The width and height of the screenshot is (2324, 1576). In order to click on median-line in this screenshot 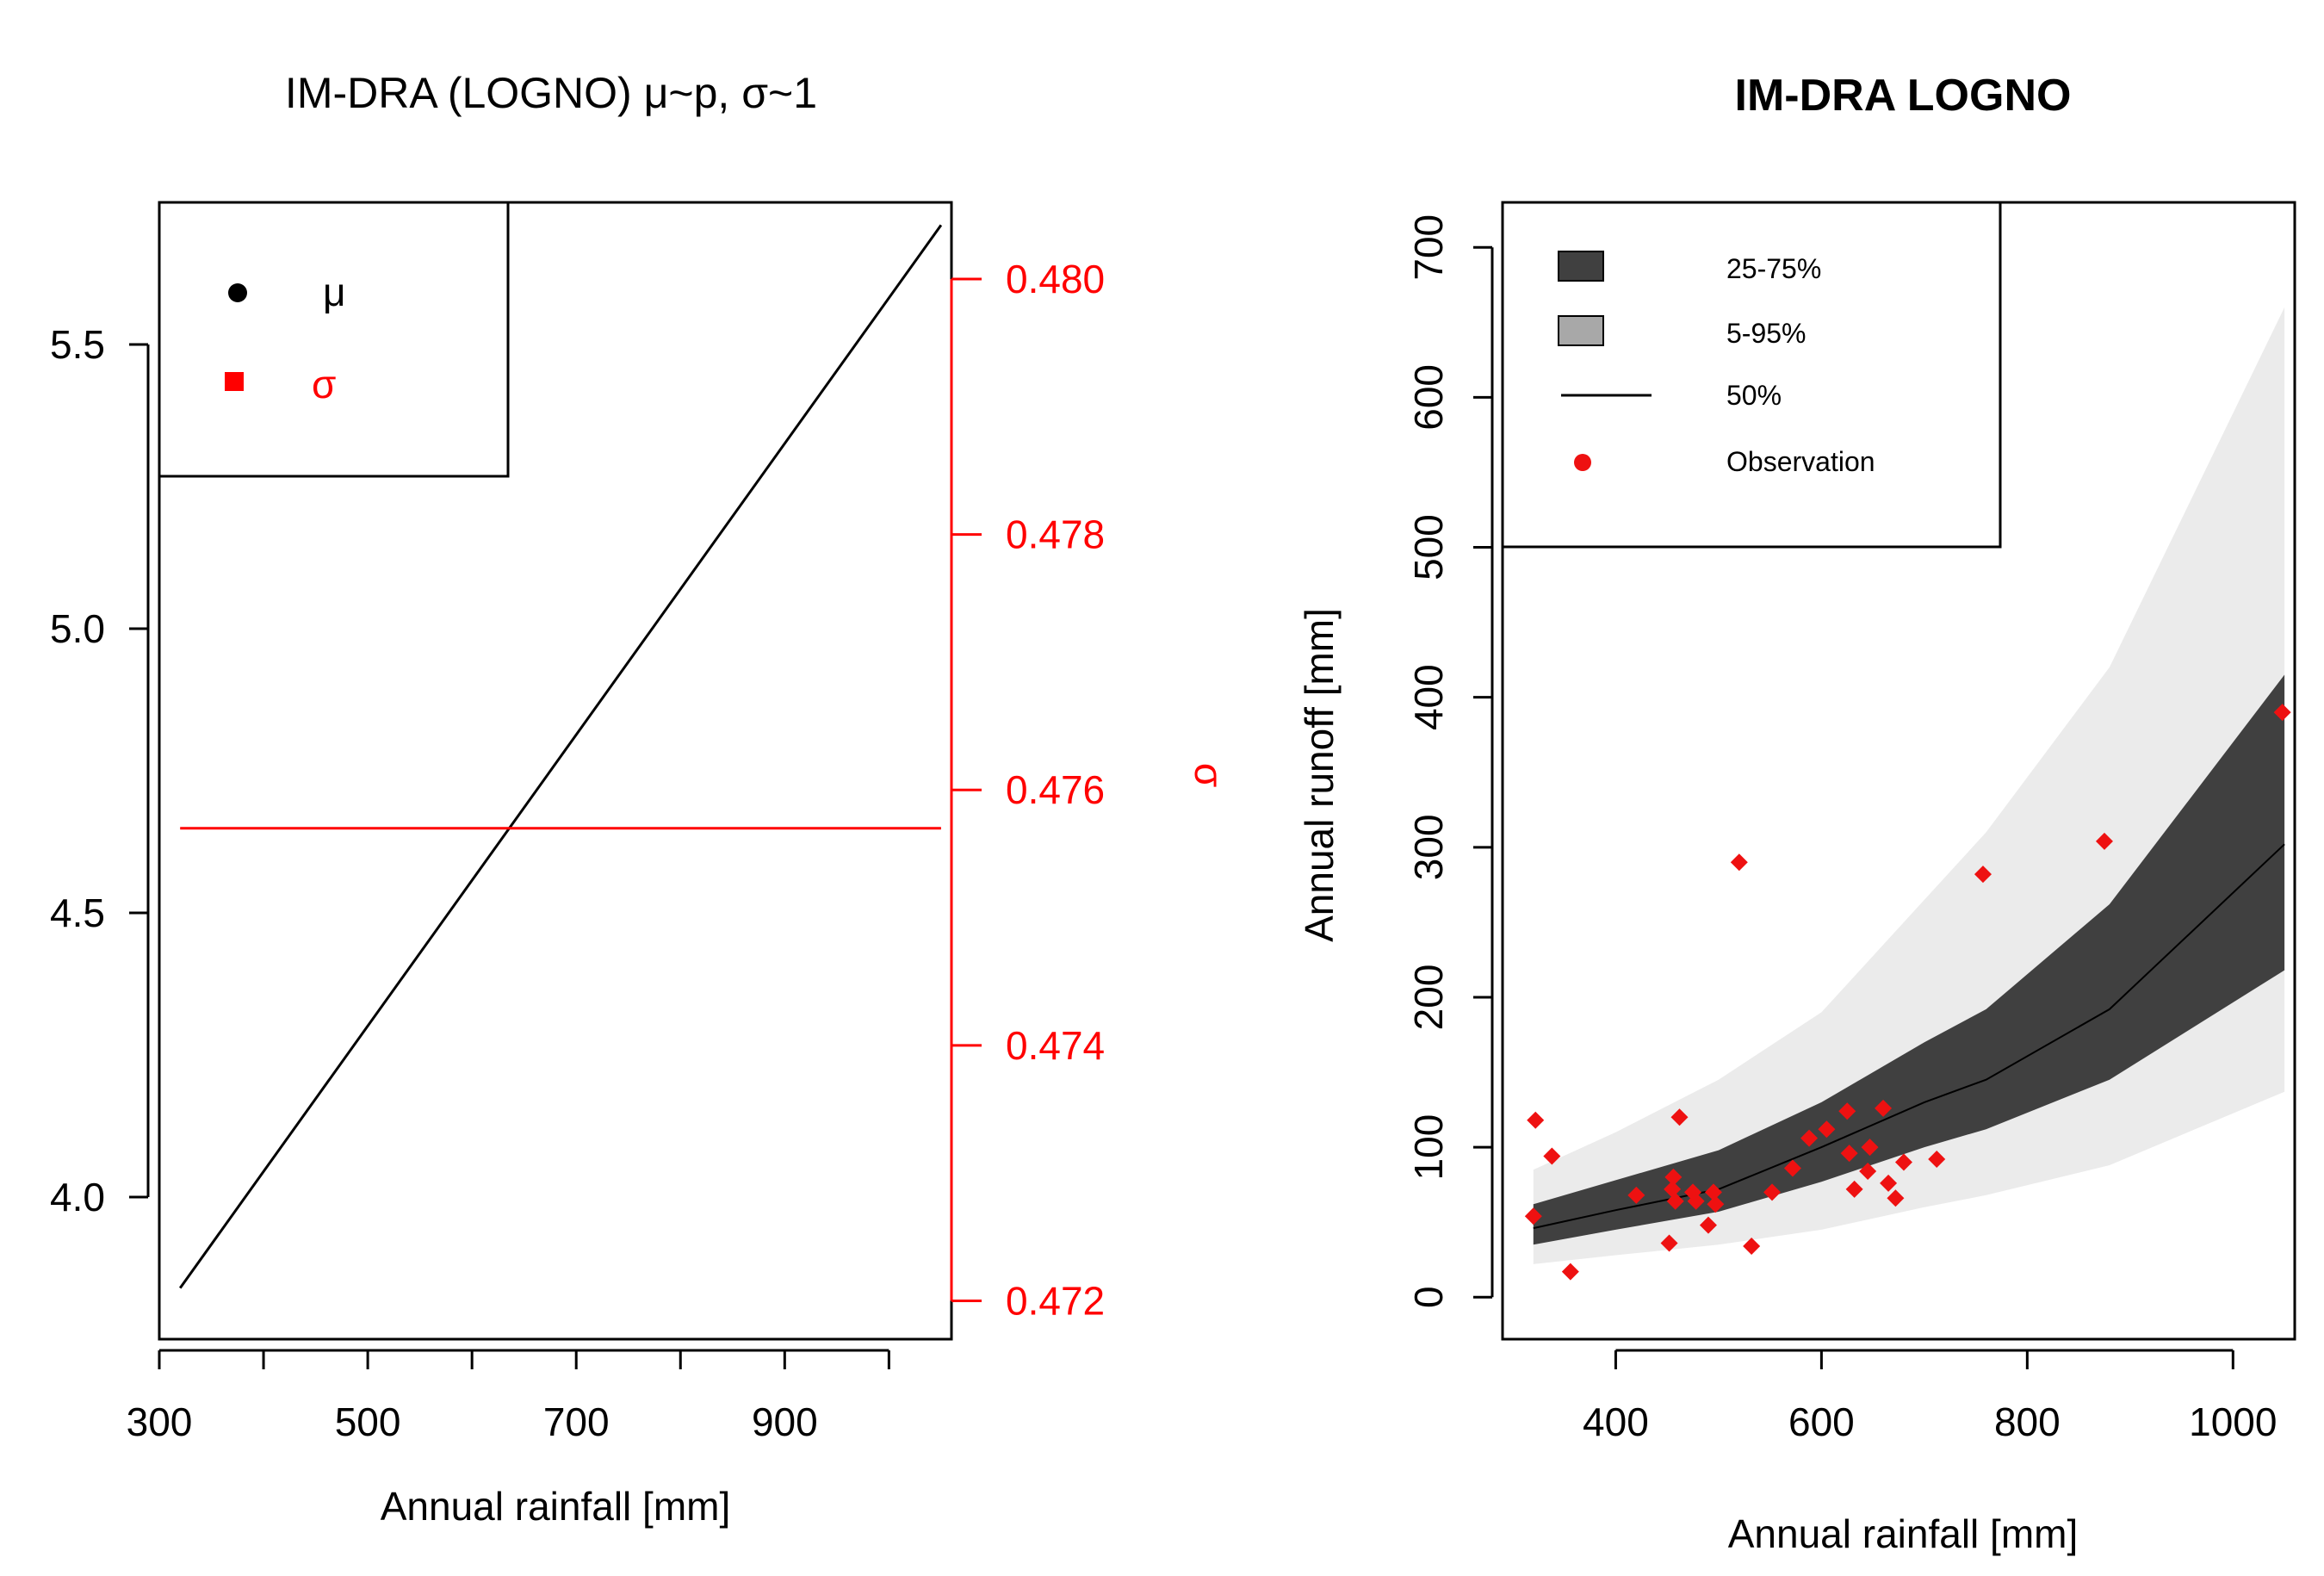, I will do `click(1909, 1036)`.